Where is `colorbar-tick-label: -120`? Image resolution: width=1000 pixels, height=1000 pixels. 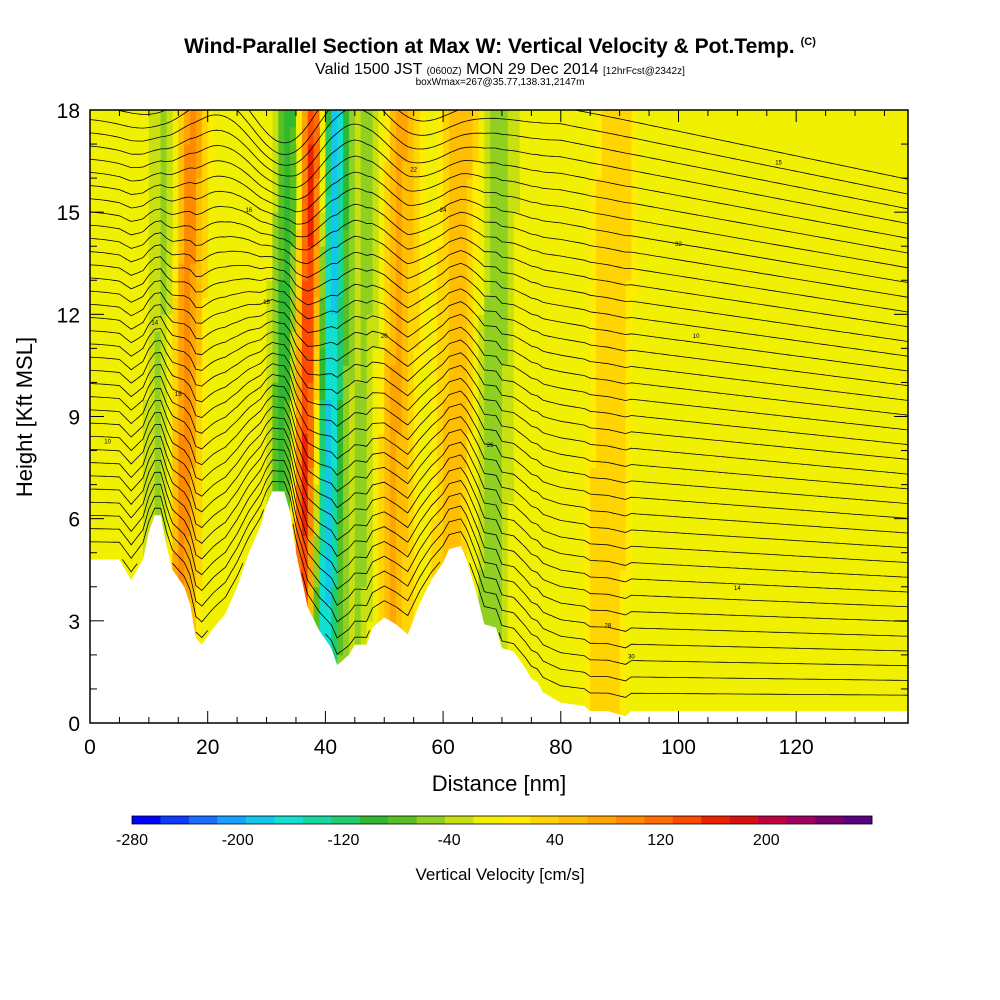
colorbar-tick-label: -120 is located at coordinates (343, 840).